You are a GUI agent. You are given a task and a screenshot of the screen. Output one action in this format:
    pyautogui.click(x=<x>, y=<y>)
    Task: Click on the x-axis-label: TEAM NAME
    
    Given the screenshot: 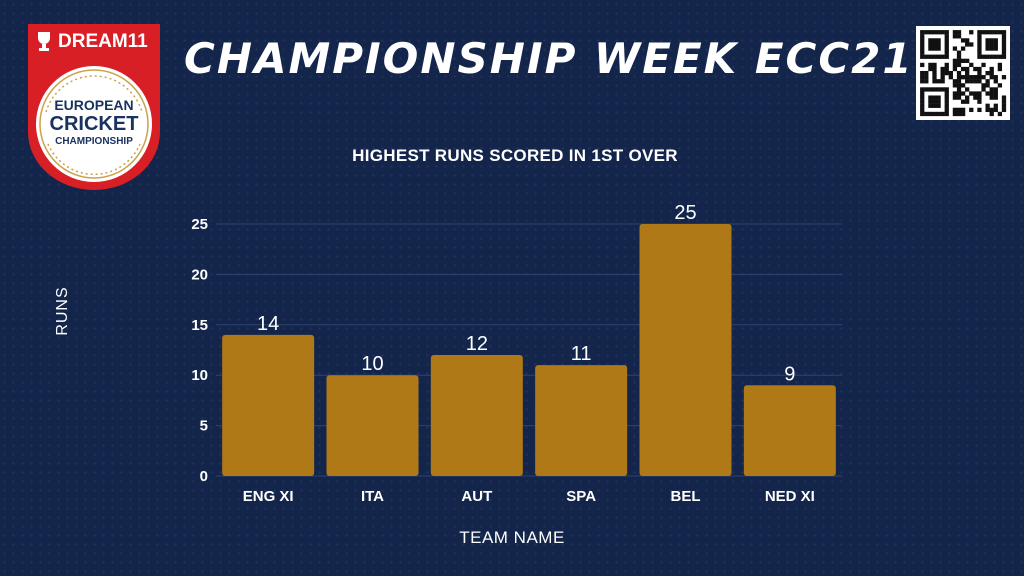 What is the action you would take?
    pyautogui.click(x=512, y=537)
    